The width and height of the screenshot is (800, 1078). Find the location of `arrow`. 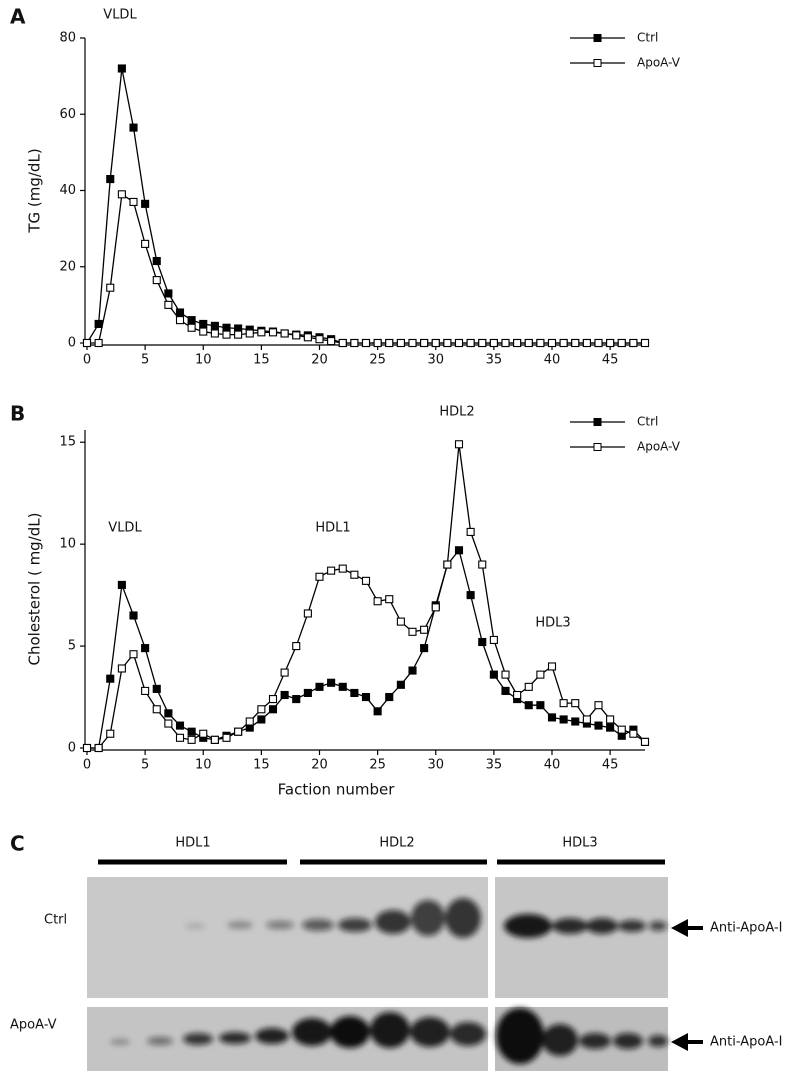

arrow is located at coordinates (687, 985).